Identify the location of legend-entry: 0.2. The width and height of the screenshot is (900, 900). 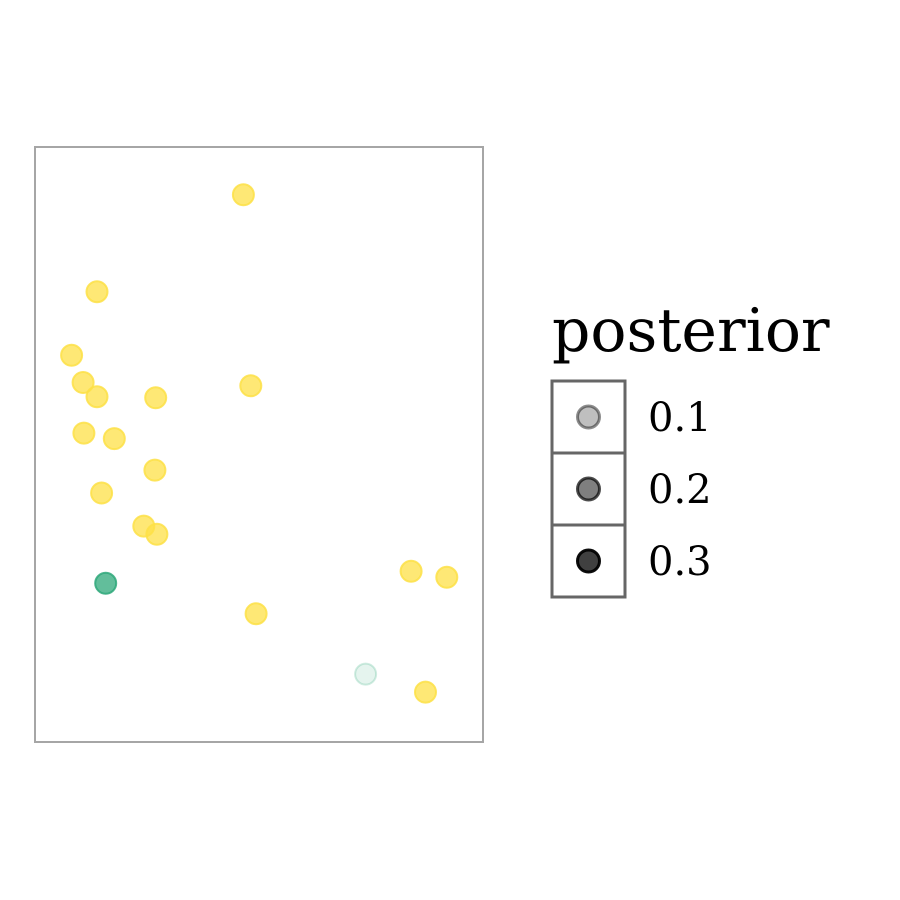
(631, 489).